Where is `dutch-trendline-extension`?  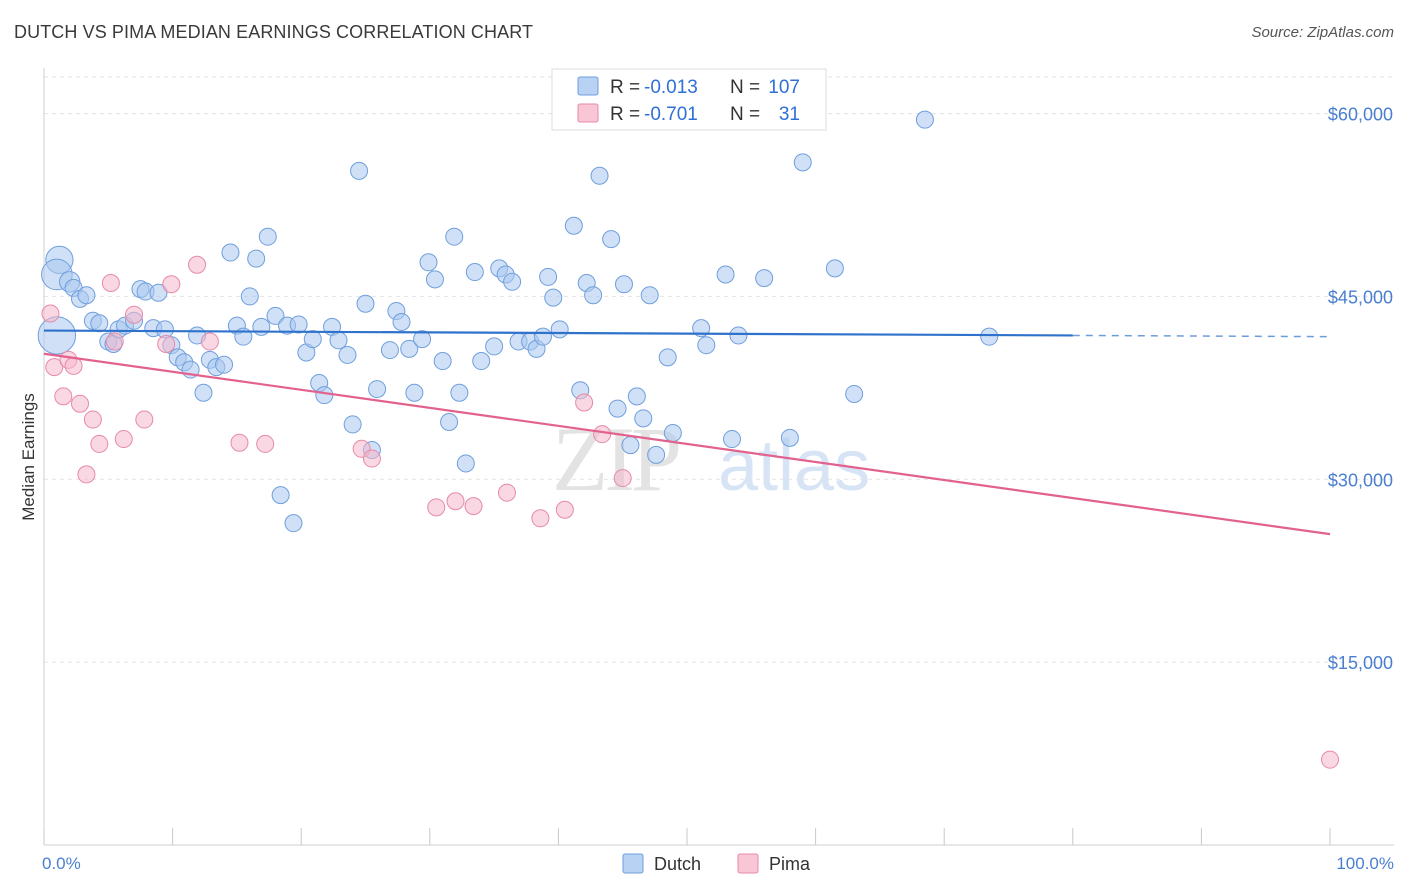
dutch-trendline-extension is located at coordinates (1201, 336).